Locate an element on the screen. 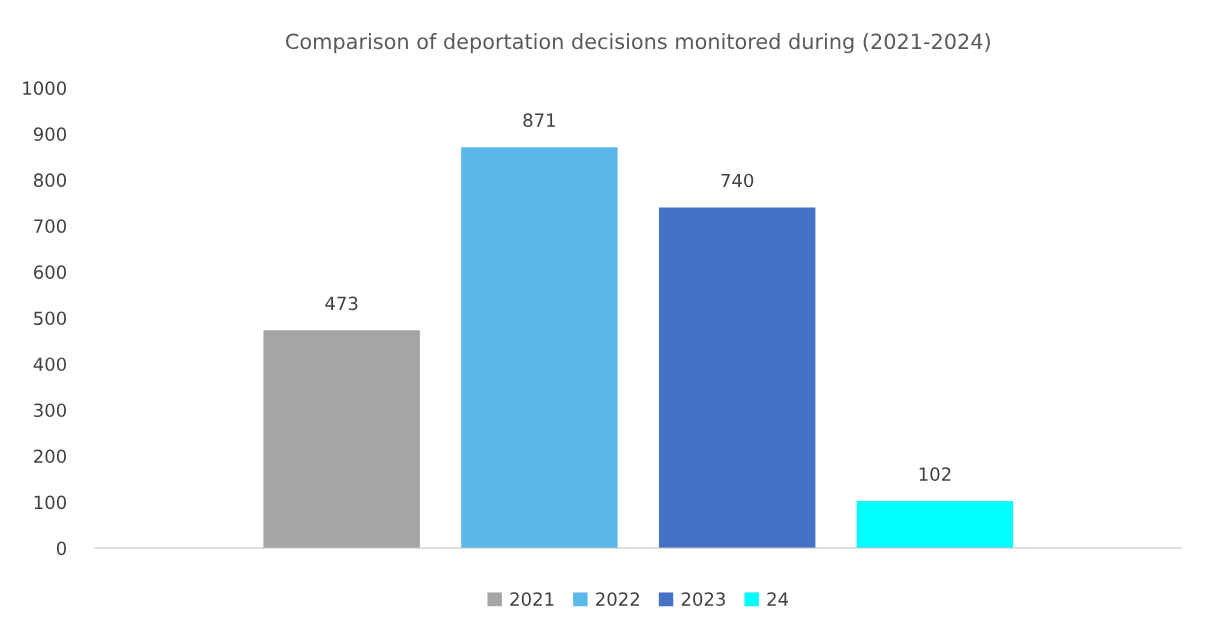  chart-title: Comparison of deportation decisions monitored during (2021-2024) is located at coordinates (638, 43).